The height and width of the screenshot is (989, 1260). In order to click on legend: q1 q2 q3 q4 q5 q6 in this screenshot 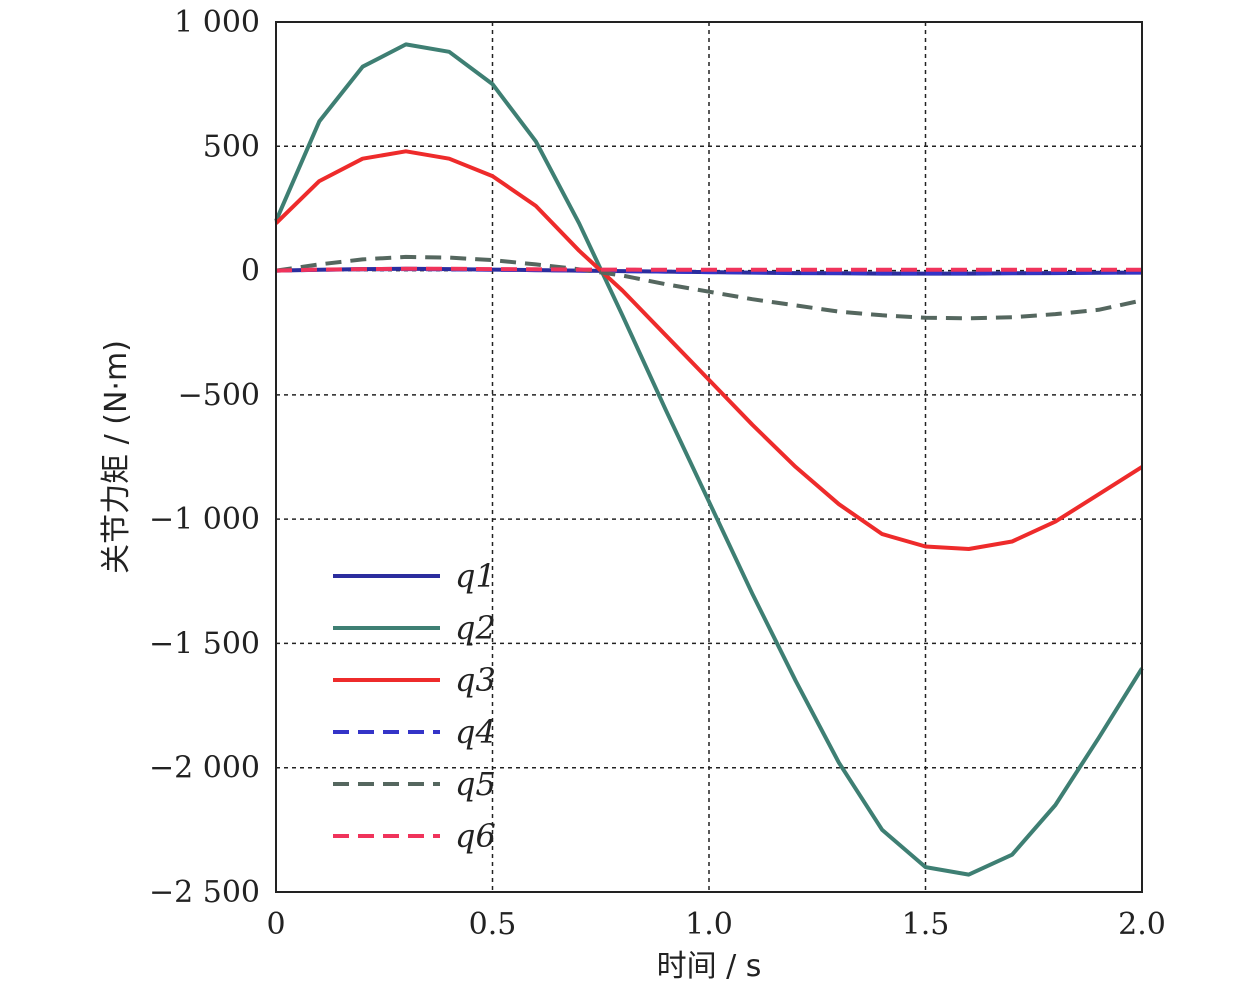, I will do `click(414, 706)`.